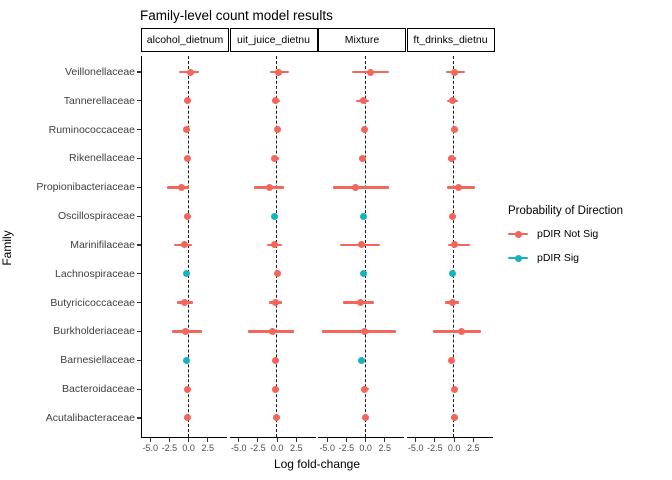 Image resolution: width=672 pixels, height=480 pixels. I want to click on key-dot, so click(518, 234).